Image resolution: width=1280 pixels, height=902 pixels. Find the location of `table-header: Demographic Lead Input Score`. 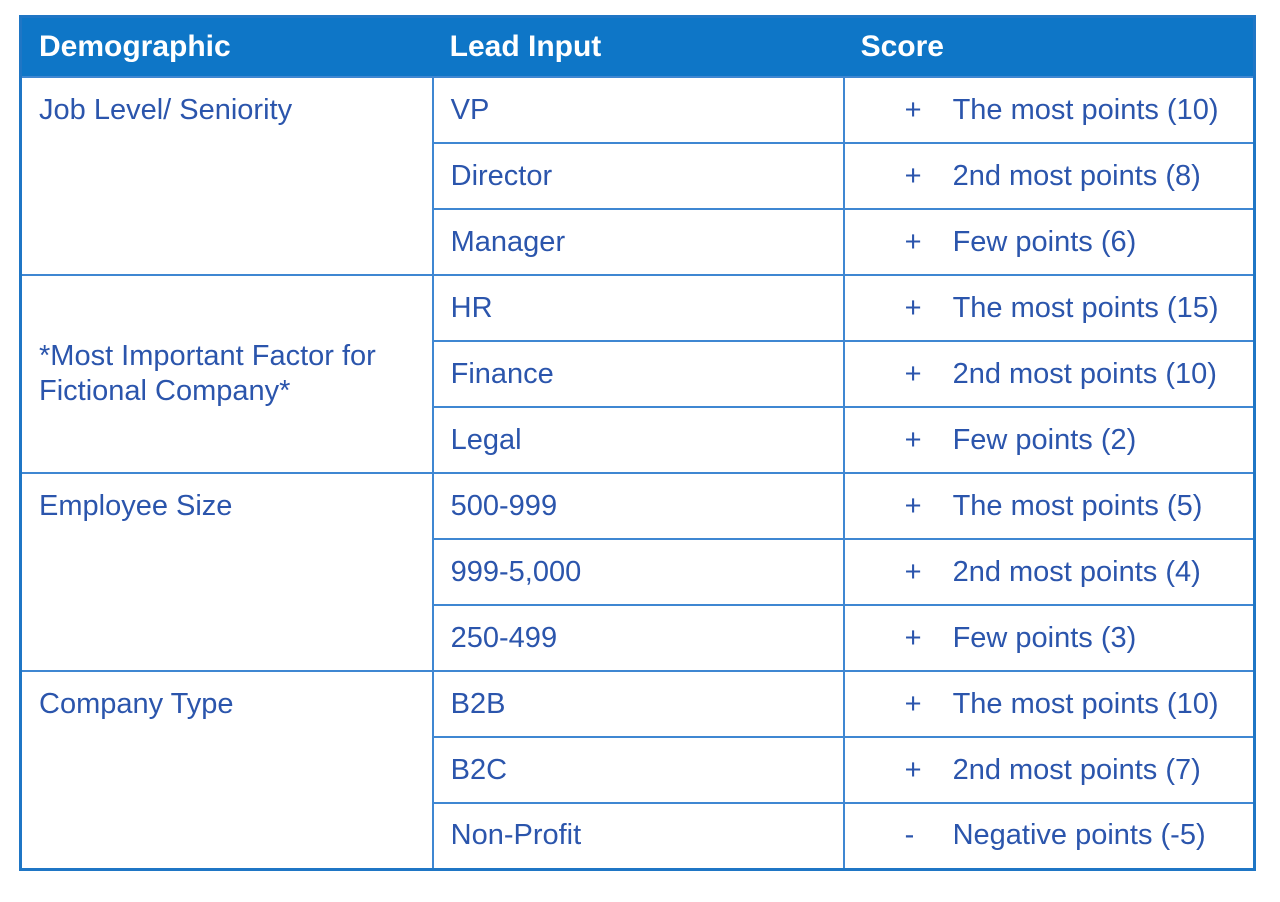

table-header: Demographic Lead Input Score is located at coordinates (637, 46).